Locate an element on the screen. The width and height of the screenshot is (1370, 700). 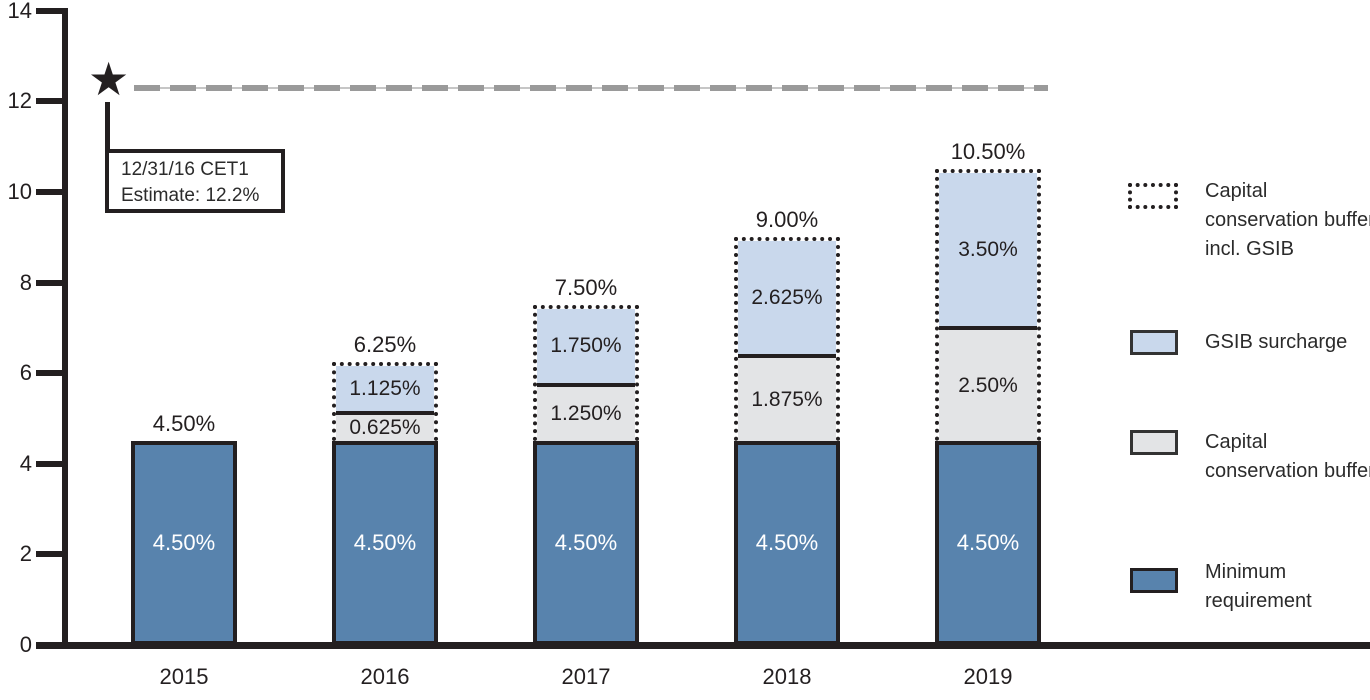
bar-total-label: 10.50% is located at coordinates (988, 151).